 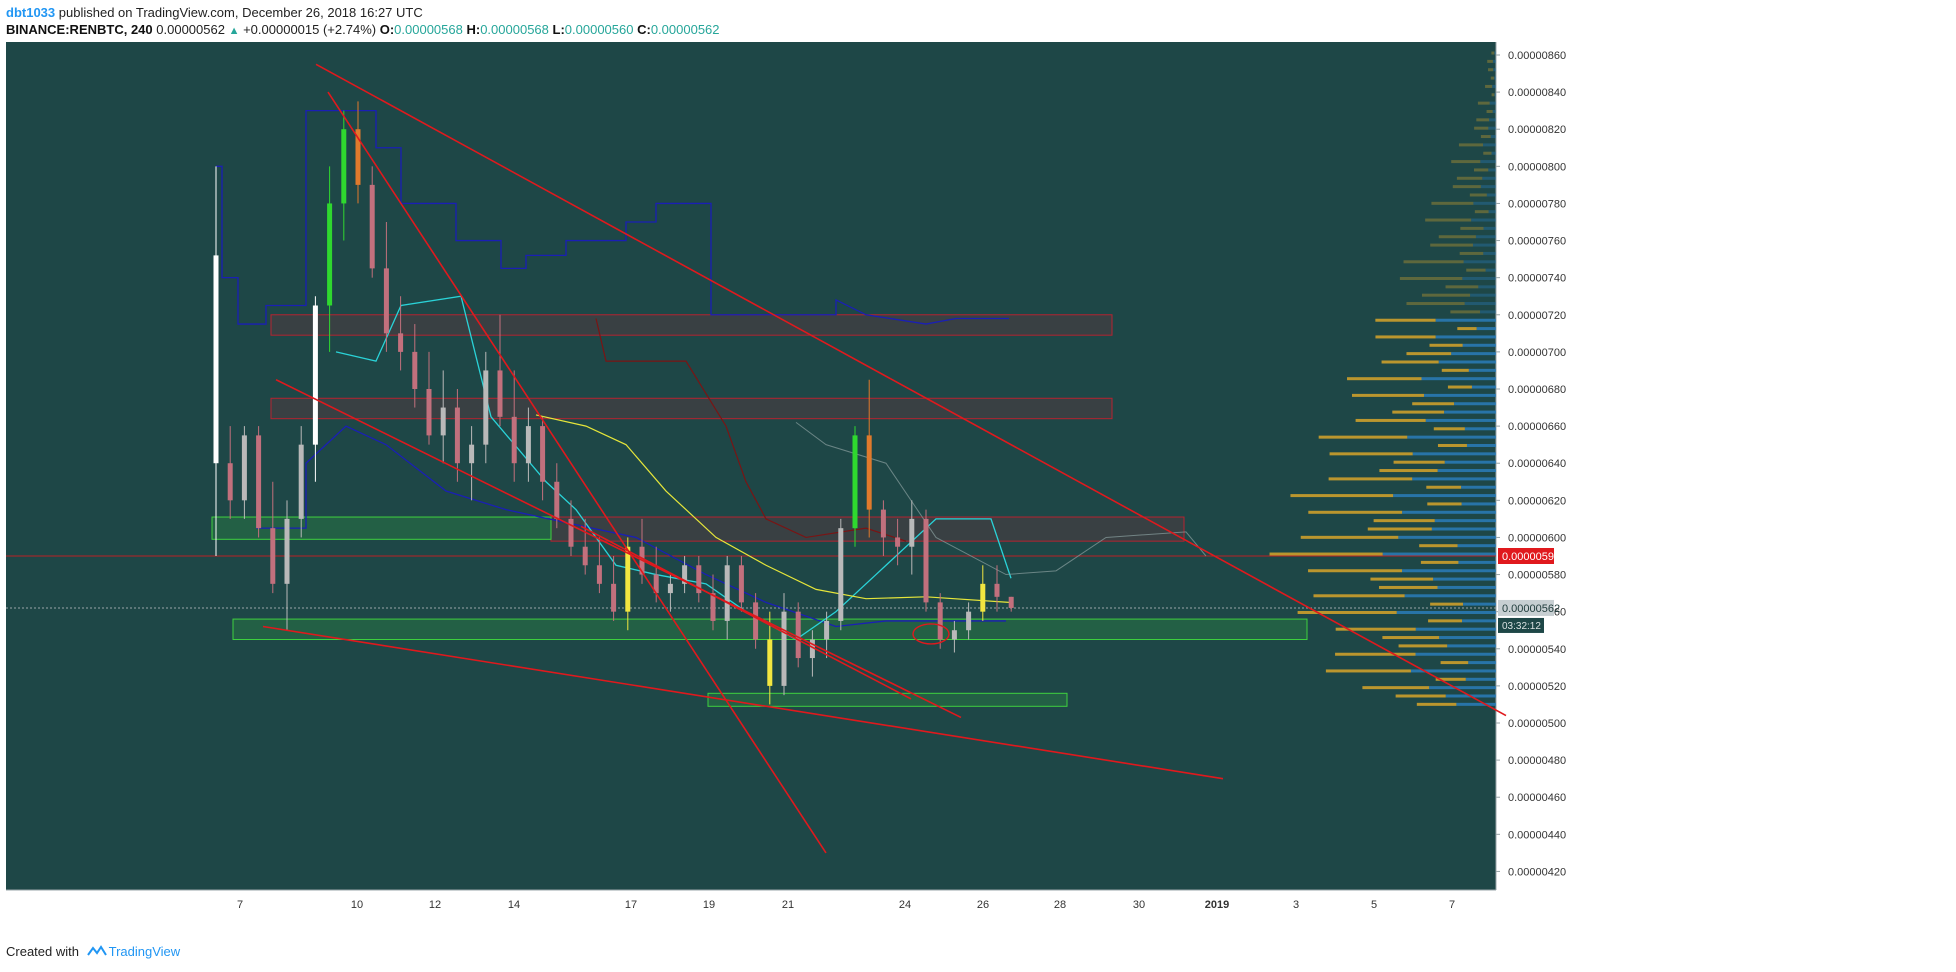 What do you see at coordinates (631, 905) in the screenshot?
I see `x-tick-label: 17` at bounding box center [631, 905].